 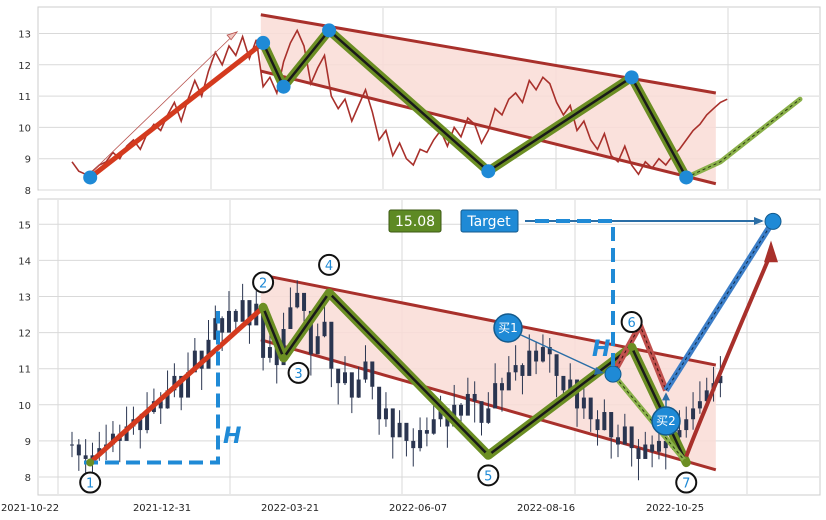 I want to click on top-y-tick-label: 13, so click(x=24, y=35).